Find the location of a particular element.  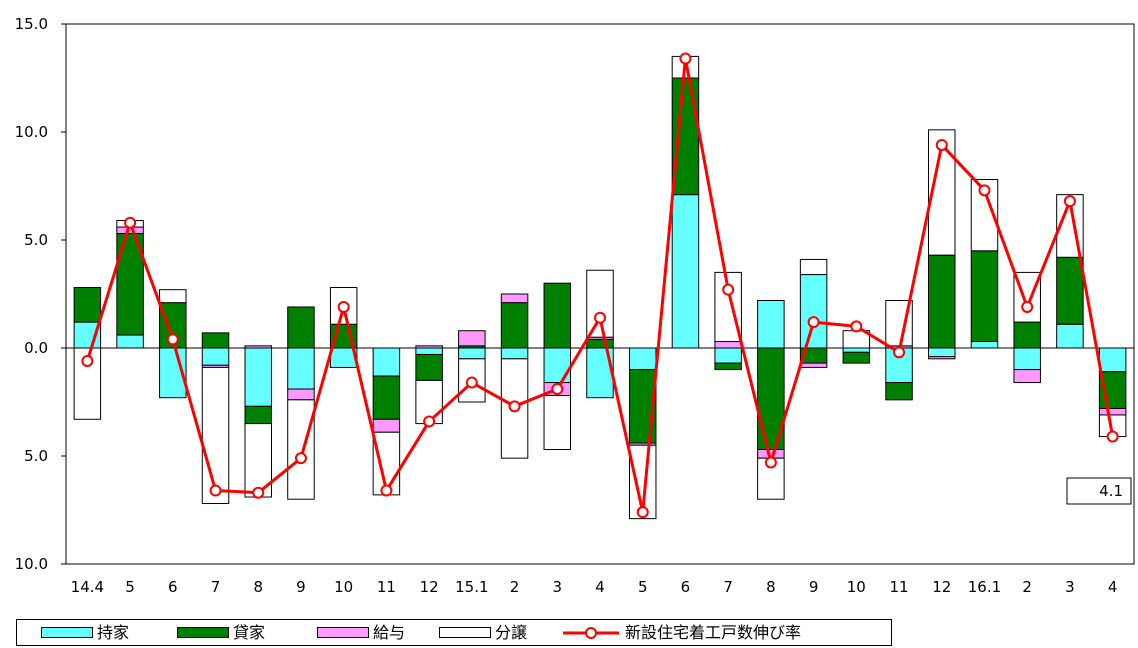

x-tick-label: 2 is located at coordinates (1027, 587).